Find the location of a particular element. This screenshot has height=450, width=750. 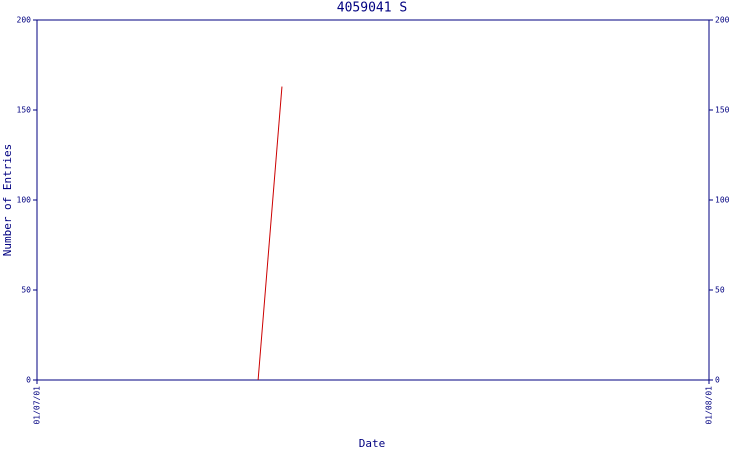

y2-tick-label: 100 is located at coordinates (722, 200).